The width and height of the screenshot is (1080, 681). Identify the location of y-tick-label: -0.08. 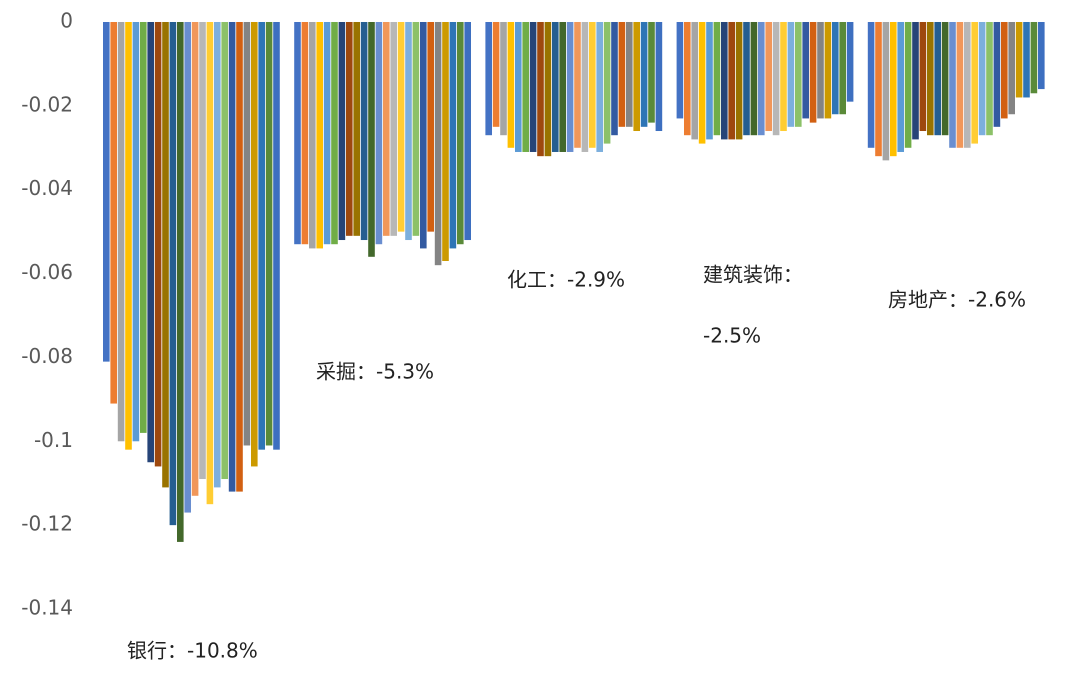
(47, 356).